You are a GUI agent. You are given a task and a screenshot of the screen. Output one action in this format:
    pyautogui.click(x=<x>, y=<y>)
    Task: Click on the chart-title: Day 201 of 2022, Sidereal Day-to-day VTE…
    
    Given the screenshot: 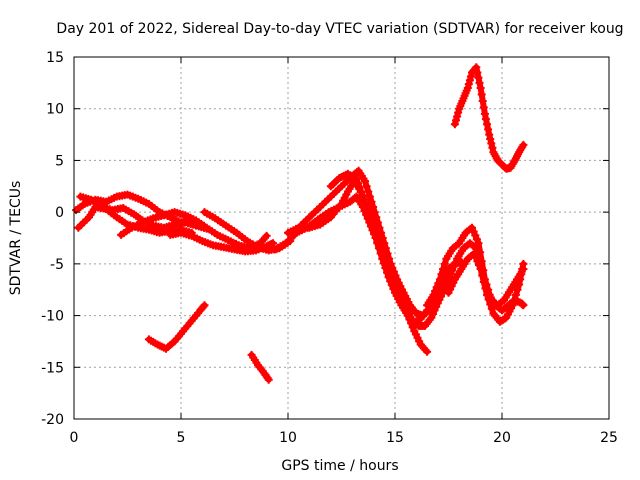 What is the action you would take?
    pyautogui.click(x=339, y=29)
    